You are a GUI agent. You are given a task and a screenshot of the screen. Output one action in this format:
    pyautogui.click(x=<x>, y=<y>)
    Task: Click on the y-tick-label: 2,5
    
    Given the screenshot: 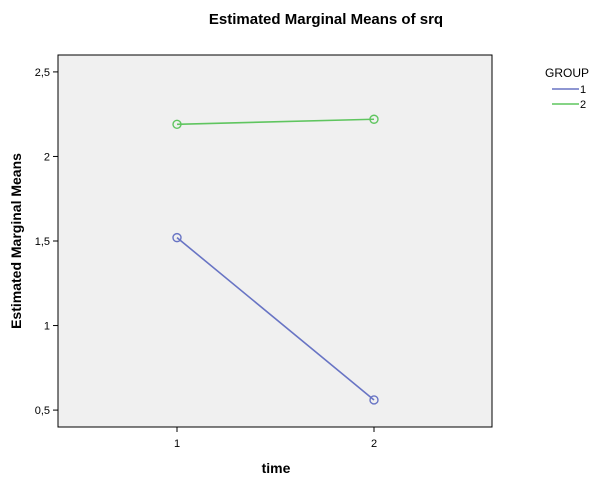 What is the action you would take?
    pyautogui.click(x=42, y=73)
    